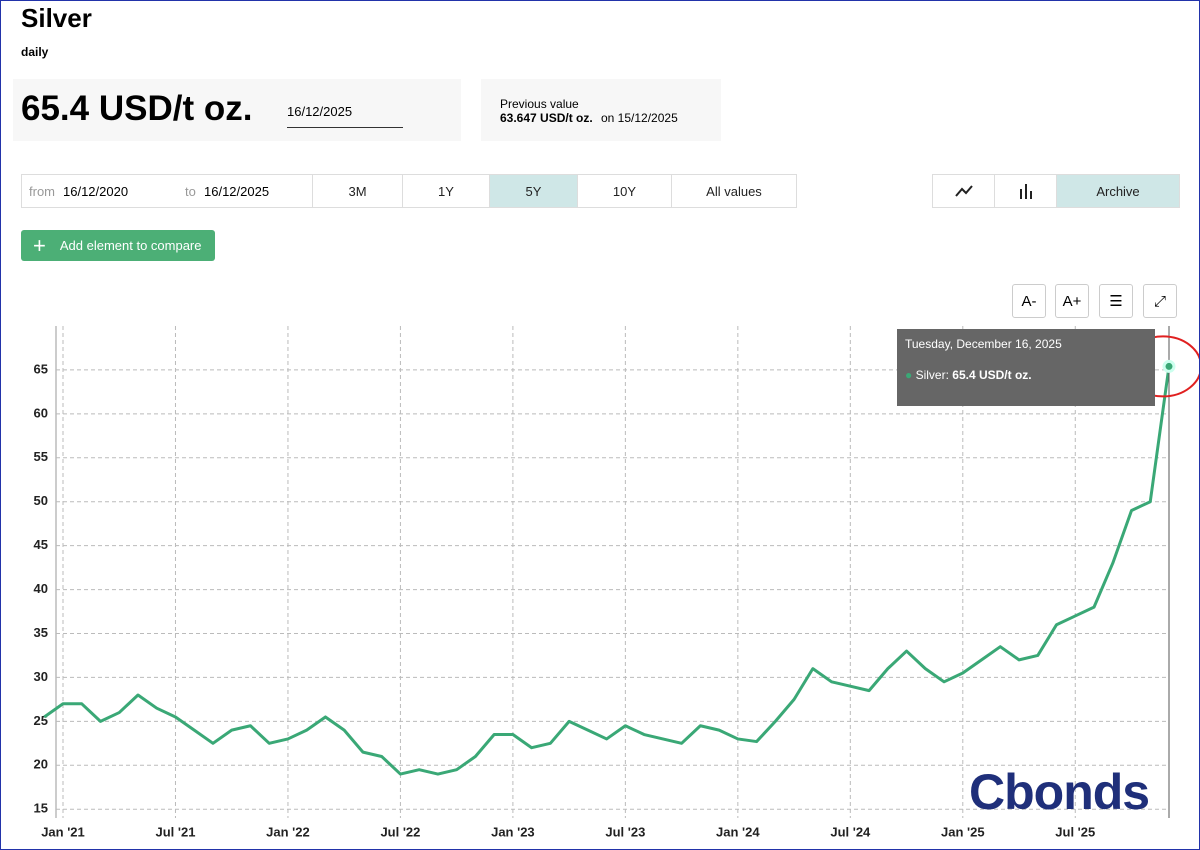 This screenshot has height=850, width=1200. I want to click on x-tick-label: Jul '25, so click(1075, 831).